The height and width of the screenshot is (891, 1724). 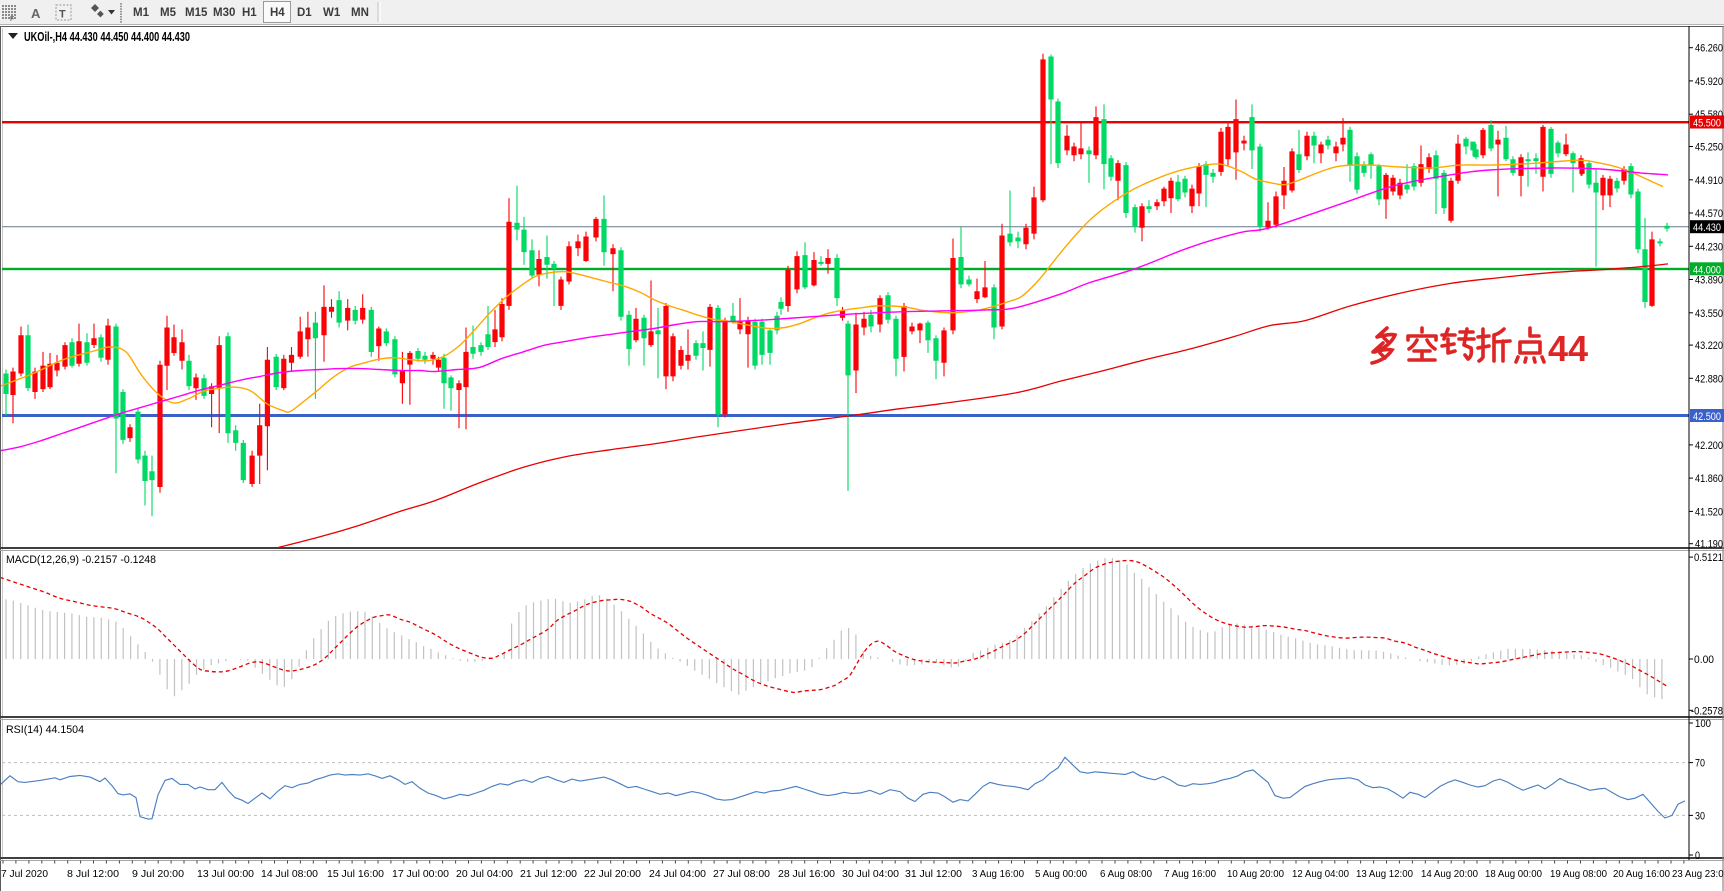 What do you see at coordinates (1709, 545) in the screenshot?
I see `svg-text: 41.190` at bounding box center [1709, 545].